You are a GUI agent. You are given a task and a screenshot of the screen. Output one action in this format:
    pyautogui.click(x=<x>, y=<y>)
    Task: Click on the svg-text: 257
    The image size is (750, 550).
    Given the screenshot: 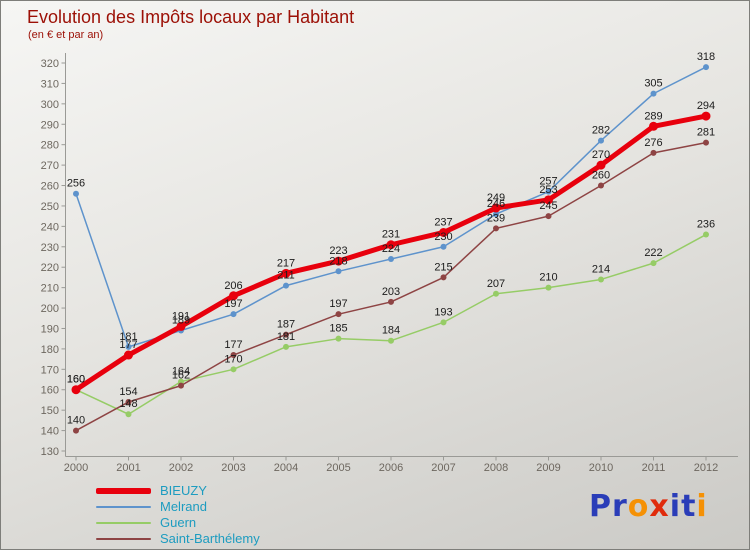 What is the action you would take?
    pyautogui.click(x=548, y=182)
    